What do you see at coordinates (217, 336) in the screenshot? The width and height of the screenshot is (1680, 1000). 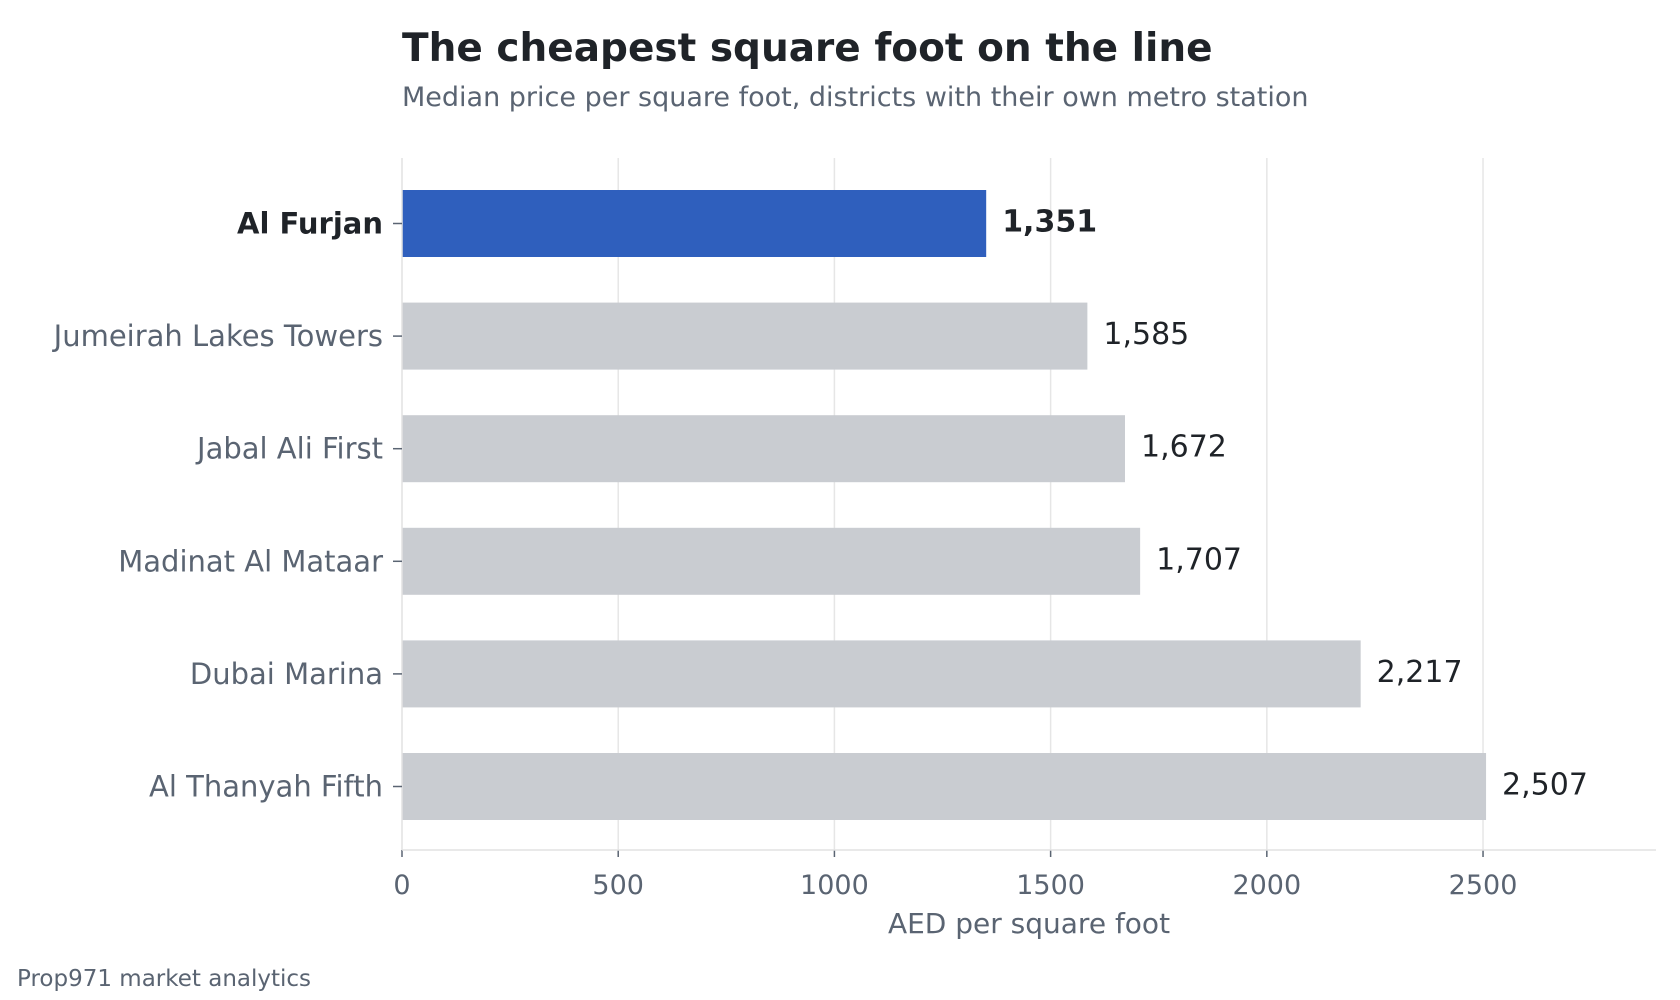 I see `category-label: Jumeirah Lakes Towers` at bounding box center [217, 336].